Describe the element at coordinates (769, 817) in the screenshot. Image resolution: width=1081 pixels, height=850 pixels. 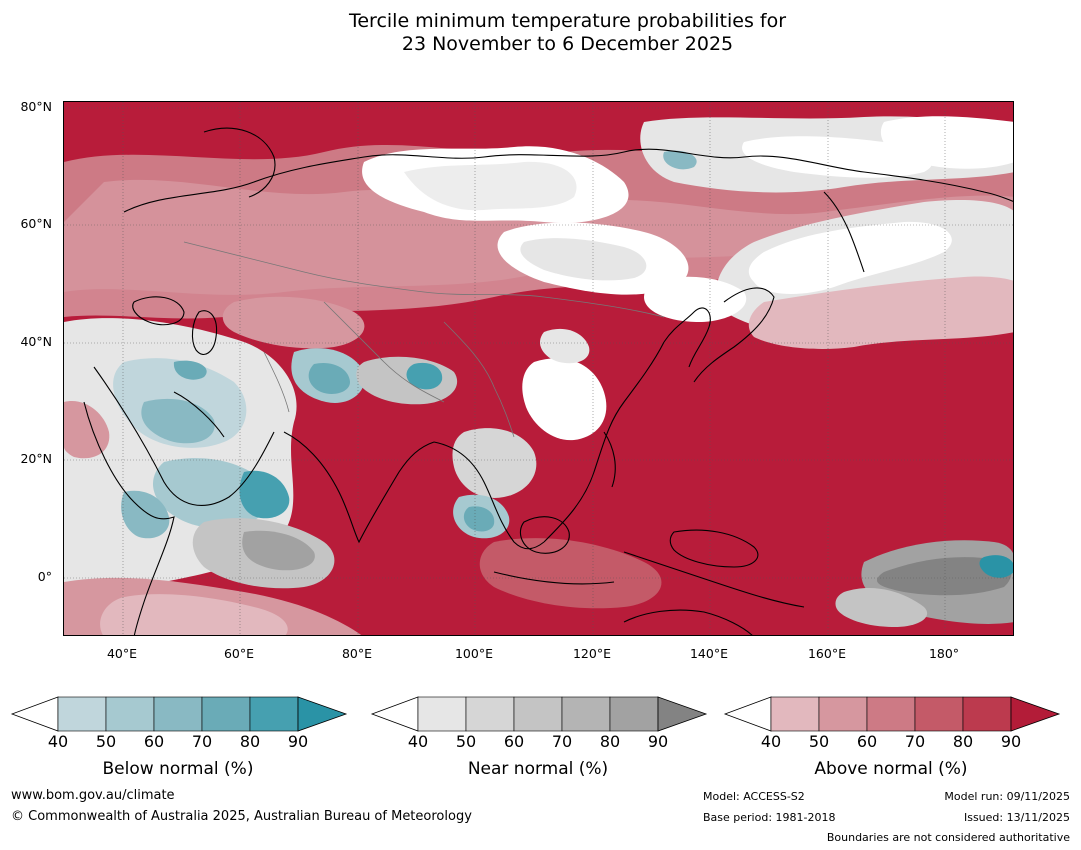
I see `base-period-text: Base period: 1981-2018` at that location.